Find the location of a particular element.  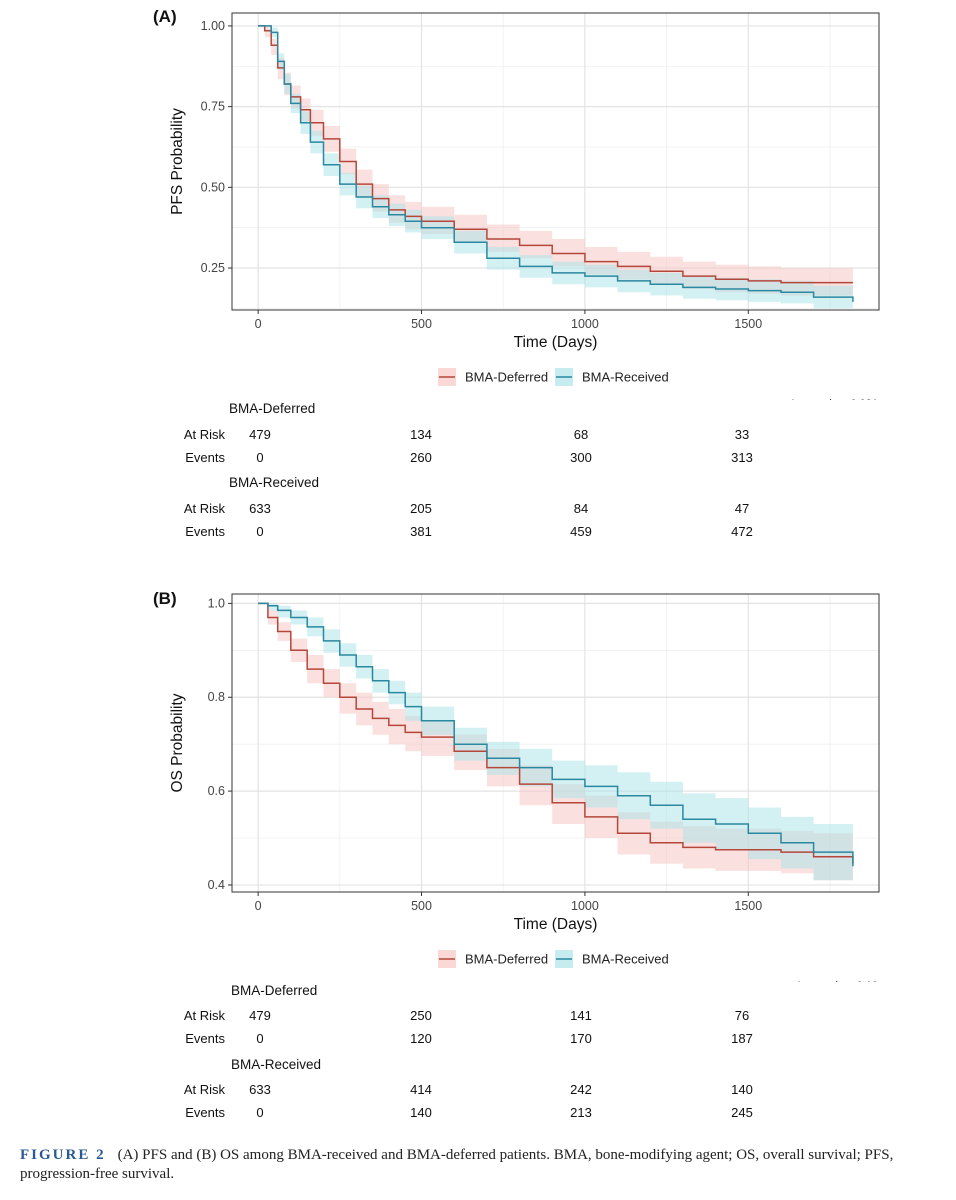

events-value: 120 is located at coordinates (421, 1038).